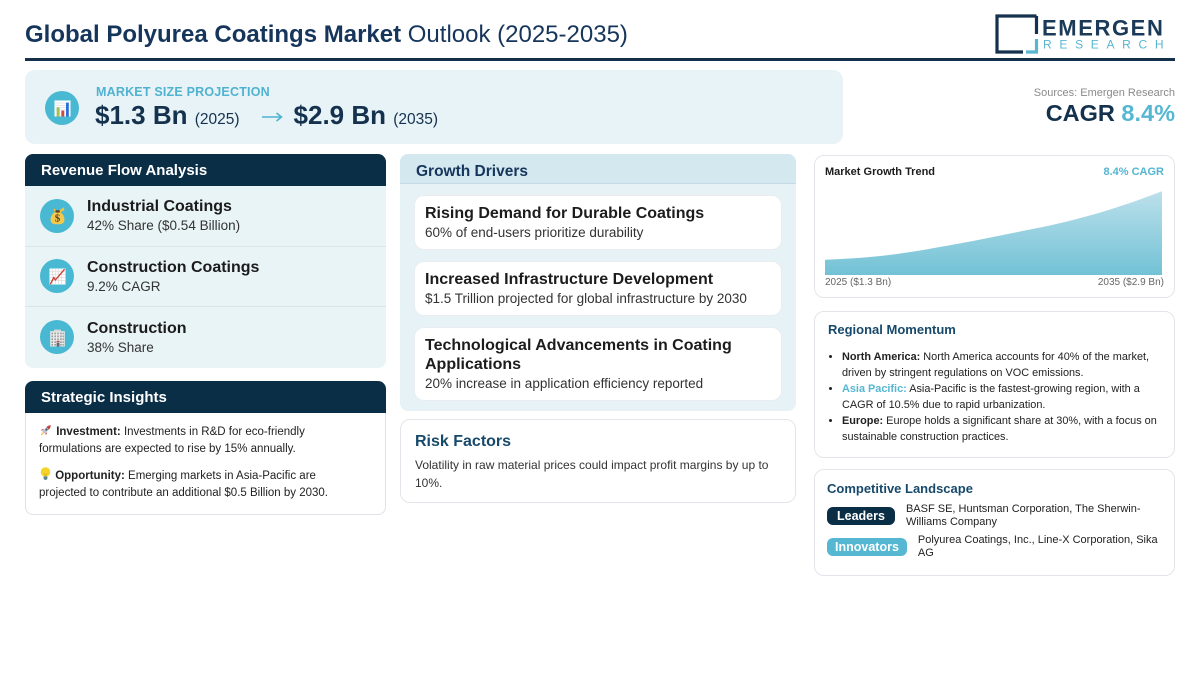 The width and height of the screenshot is (1200, 700). What do you see at coordinates (1103, 28) in the screenshot?
I see `svg-text: EMERGEN` at bounding box center [1103, 28].